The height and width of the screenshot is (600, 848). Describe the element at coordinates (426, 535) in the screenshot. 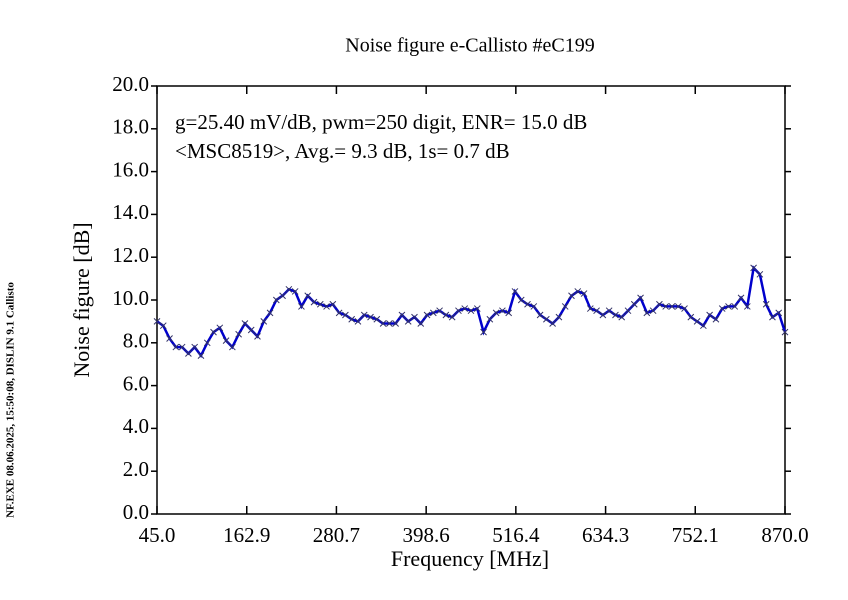

I see `x-tick-label: 398.6` at that location.